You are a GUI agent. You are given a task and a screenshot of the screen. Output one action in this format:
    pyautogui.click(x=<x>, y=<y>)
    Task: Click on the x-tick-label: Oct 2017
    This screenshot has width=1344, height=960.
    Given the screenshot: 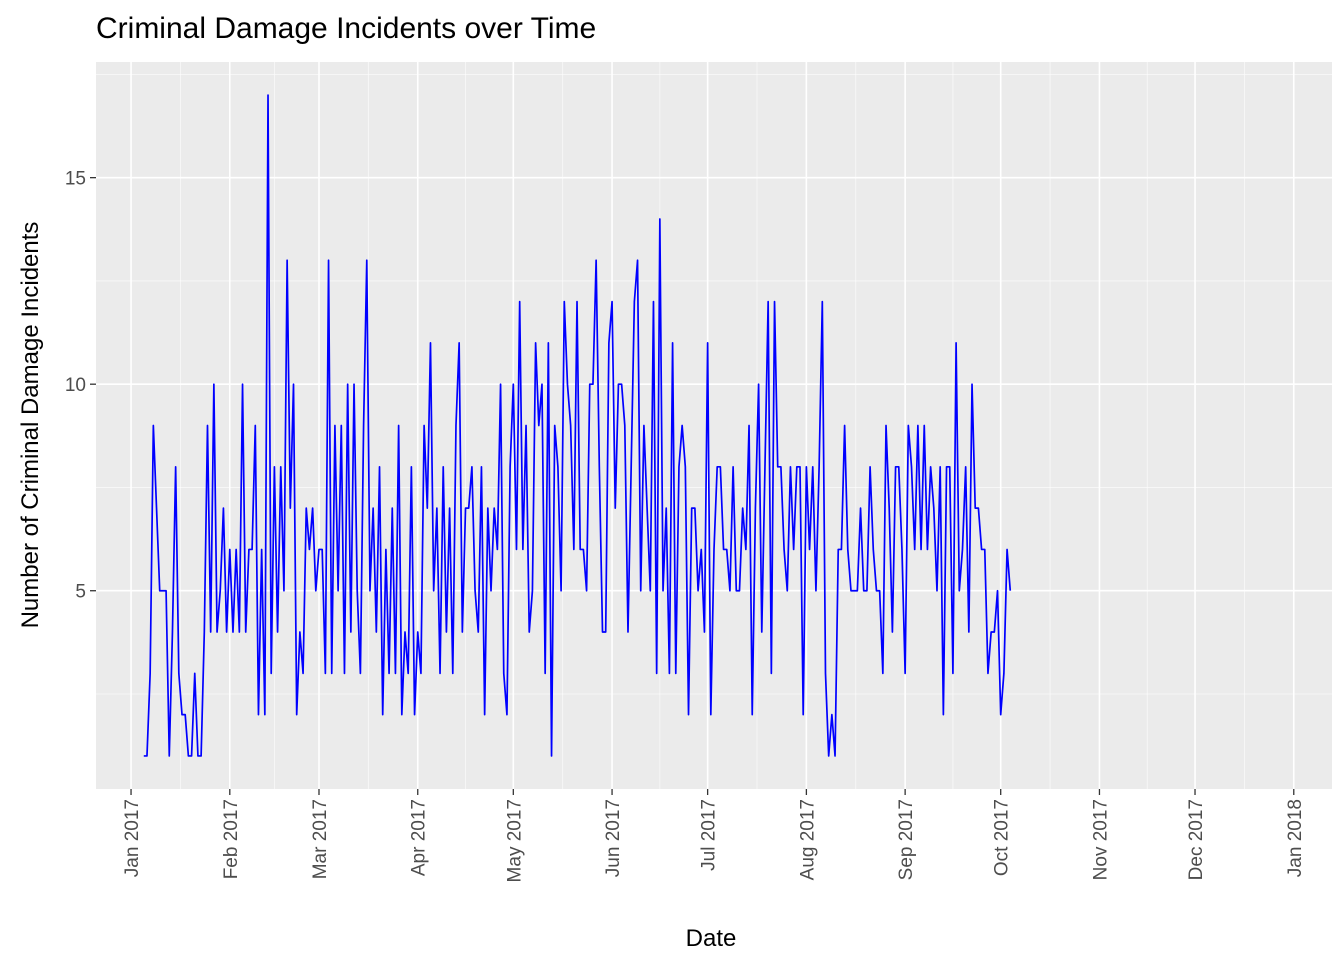 What is the action you would take?
    pyautogui.click(x=1002, y=837)
    